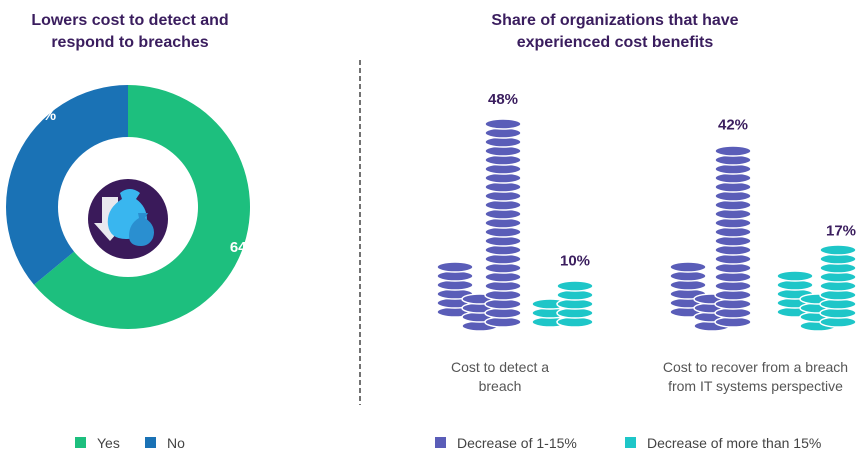 The width and height of the screenshot is (861, 453). I want to click on data-label: 64%, so click(245, 247).